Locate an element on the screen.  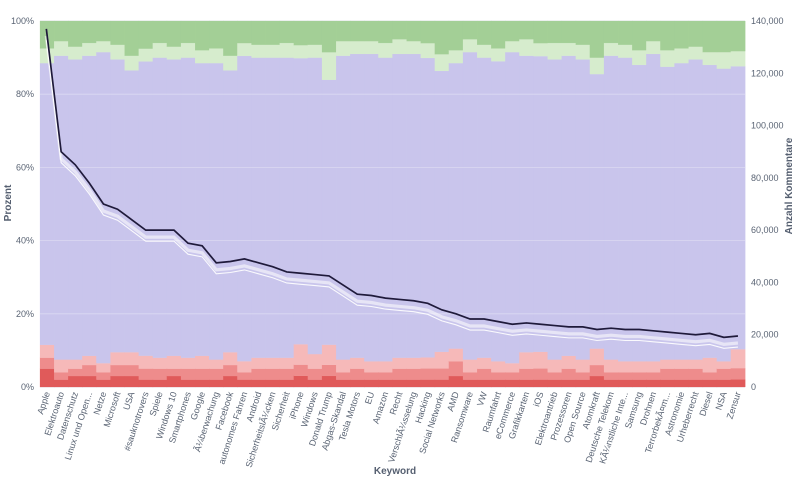
y2-axis-title: Anzahl Kommentare is located at coordinates (789, 185).